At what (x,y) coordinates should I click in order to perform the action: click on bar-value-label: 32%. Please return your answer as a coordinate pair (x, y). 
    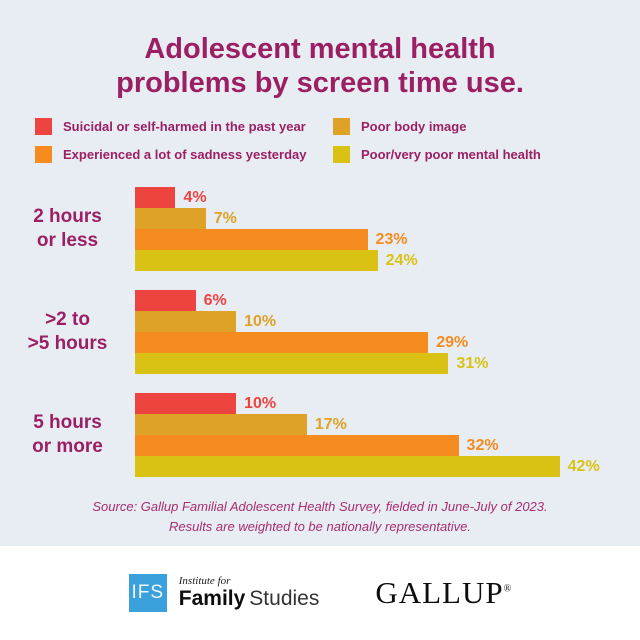
    Looking at the image, I should click on (482, 445).